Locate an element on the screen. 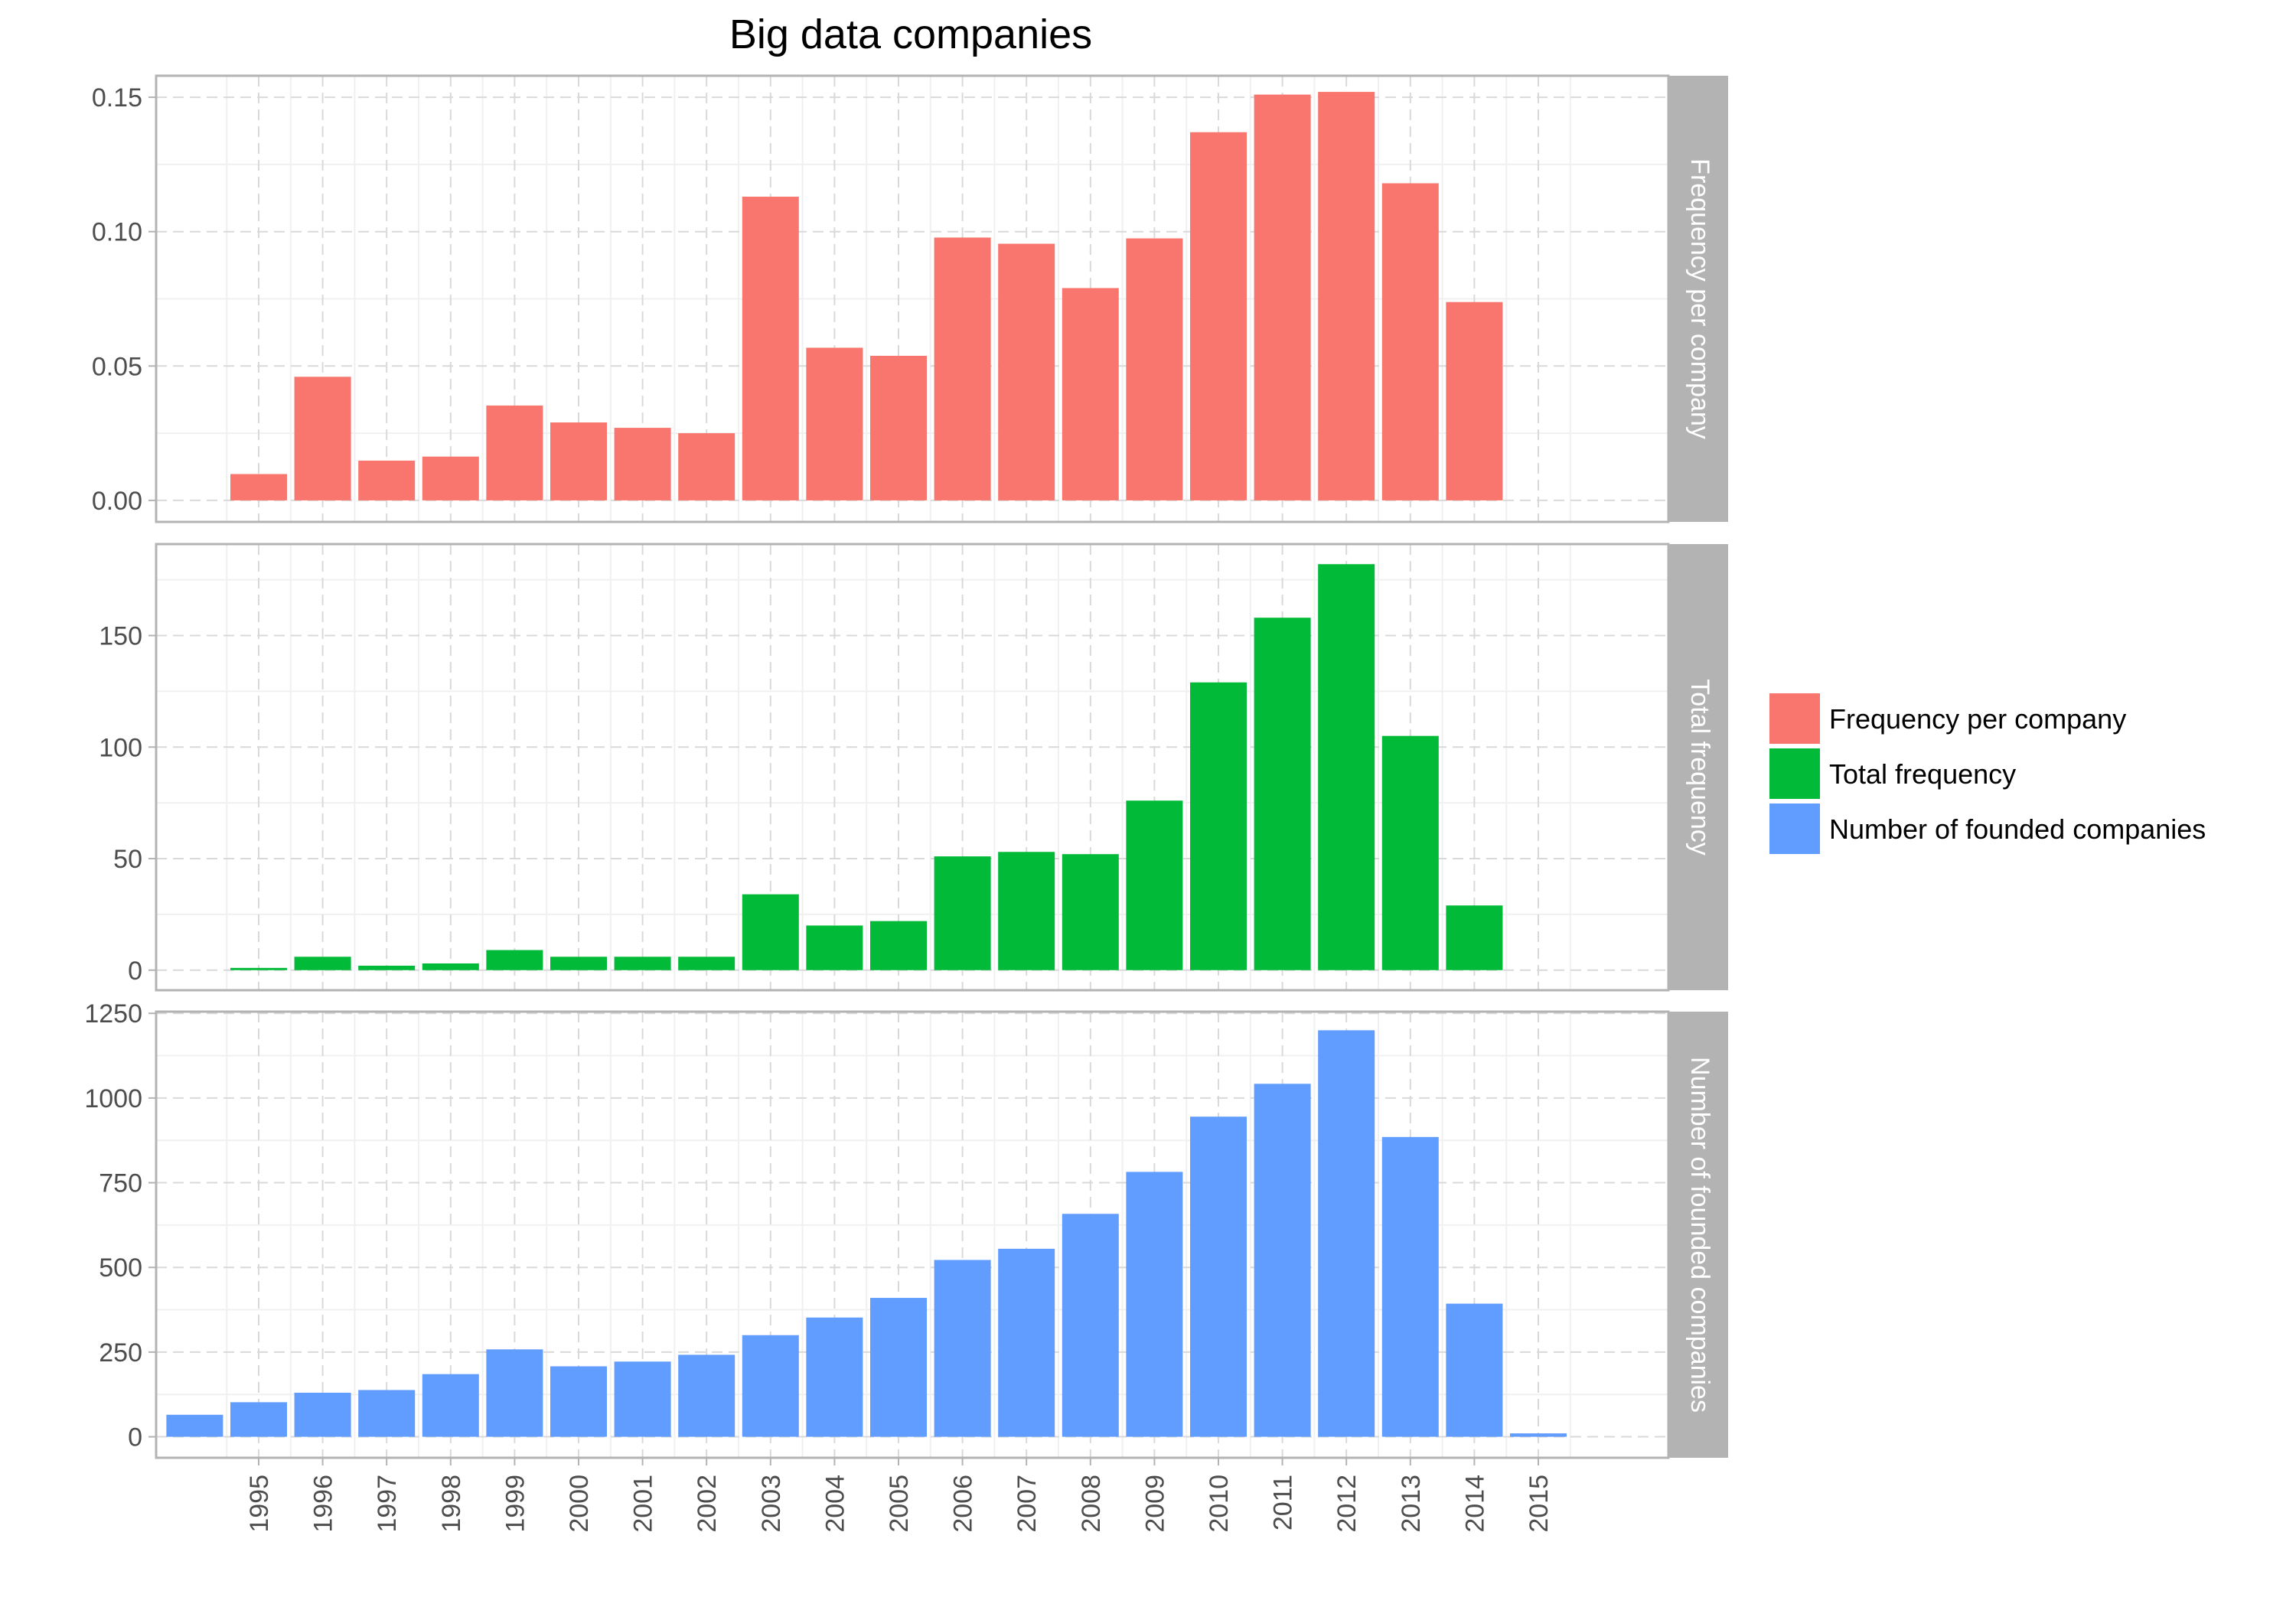 The width and height of the screenshot is (2296, 1607). x-tick-label: 2009 is located at coordinates (1154, 1504).